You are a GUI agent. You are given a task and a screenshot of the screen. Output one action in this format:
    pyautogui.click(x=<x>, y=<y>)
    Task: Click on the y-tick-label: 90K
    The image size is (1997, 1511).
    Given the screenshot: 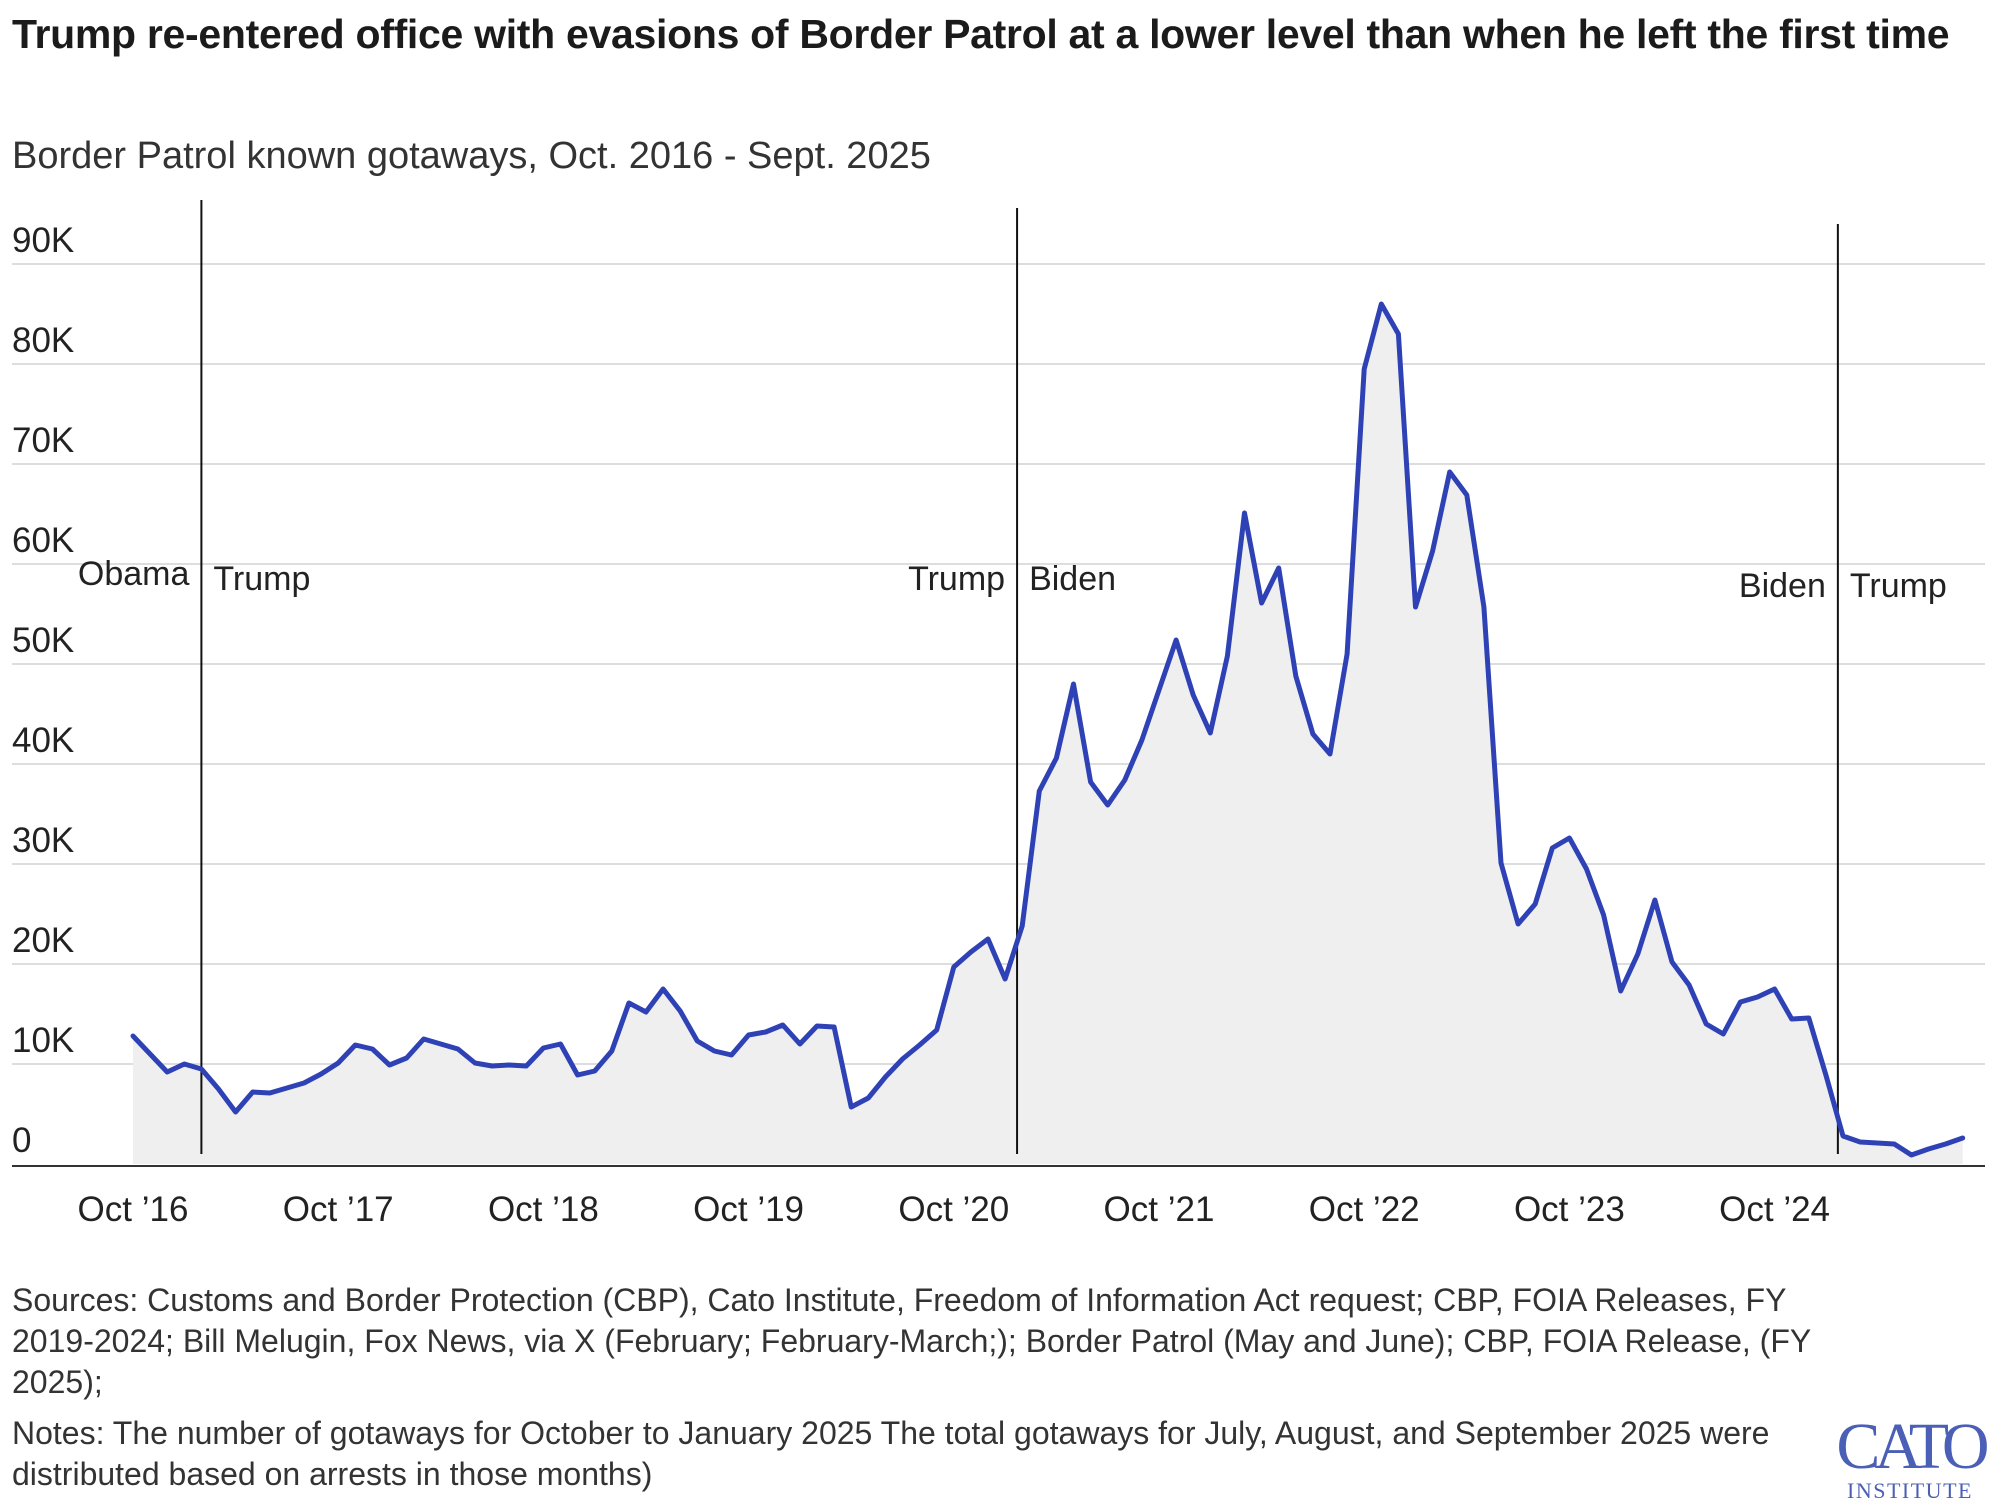 What is the action you would take?
    pyautogui.click(x=43, y=240)
    